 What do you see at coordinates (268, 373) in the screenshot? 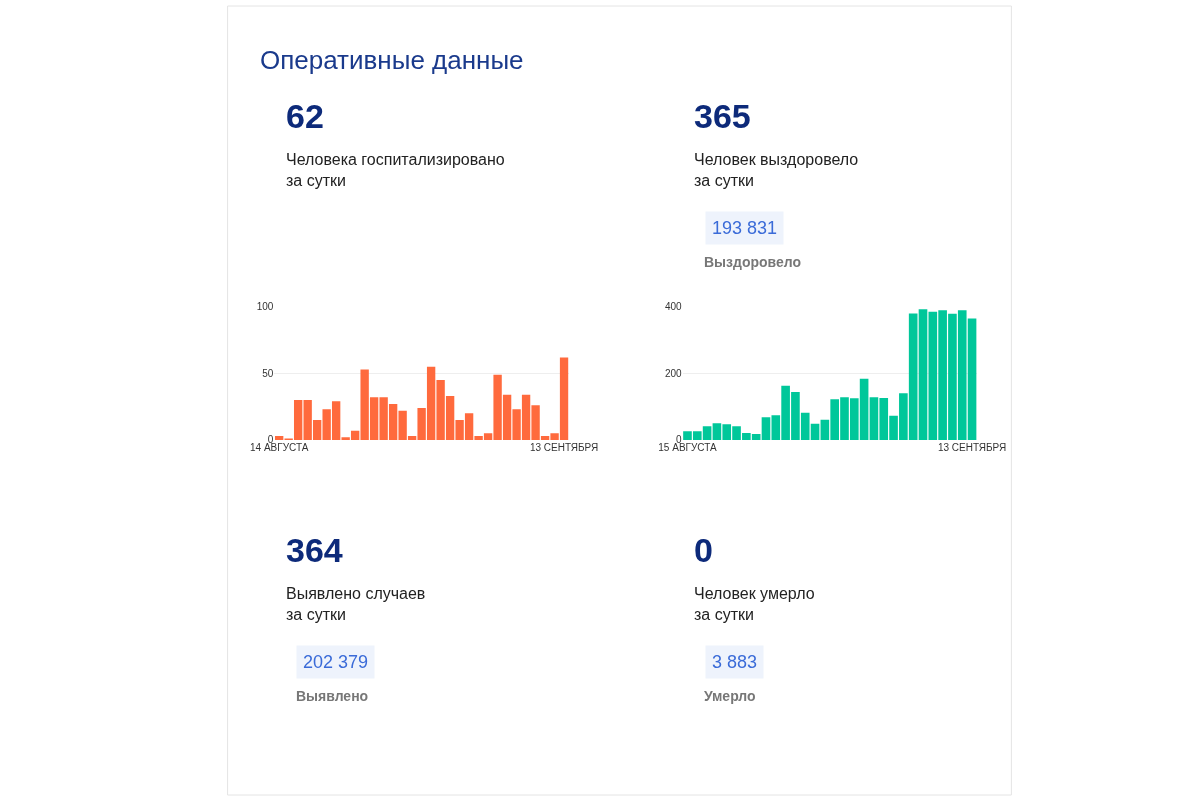
I see `y-tick-label: 50` at bounding box center [268, 373].